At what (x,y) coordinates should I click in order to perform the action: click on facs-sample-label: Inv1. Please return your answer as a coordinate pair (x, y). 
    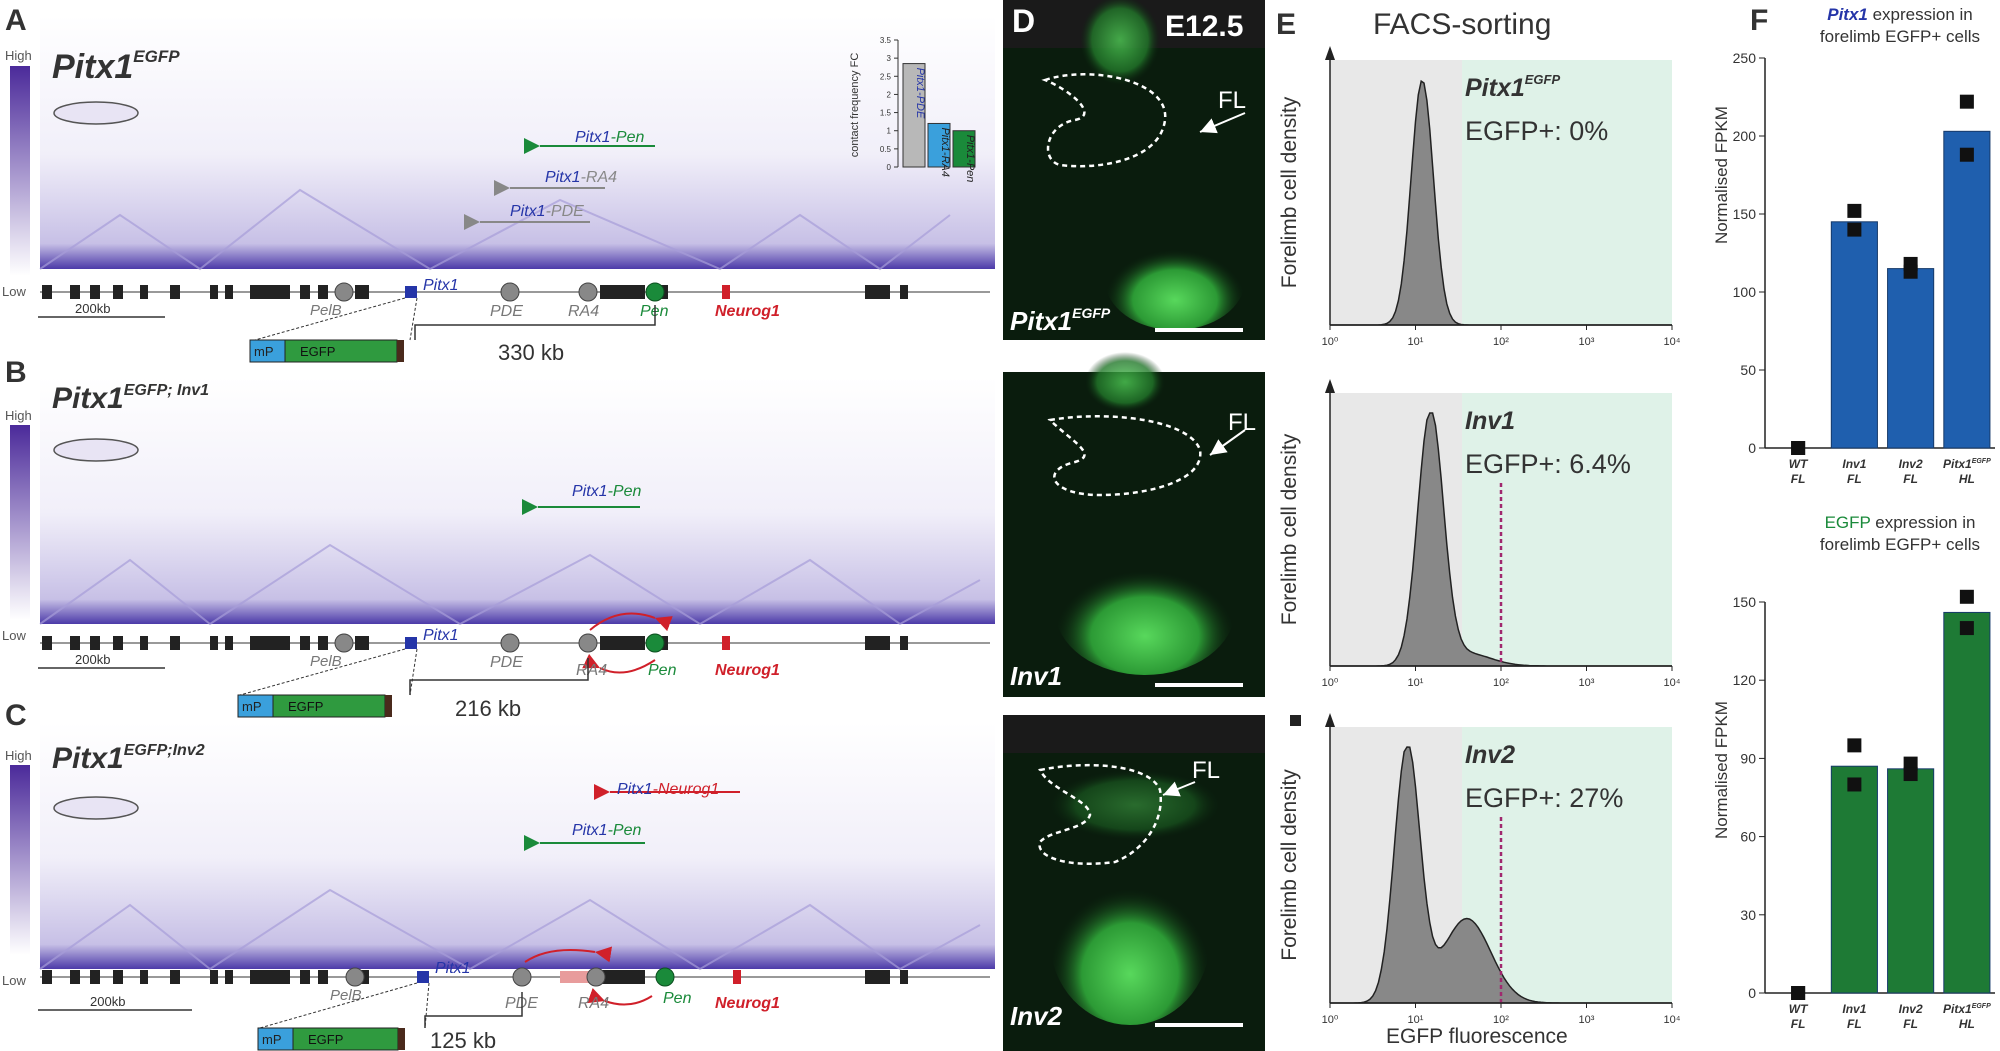
    Looking at the image, I should click on (1490, 421).